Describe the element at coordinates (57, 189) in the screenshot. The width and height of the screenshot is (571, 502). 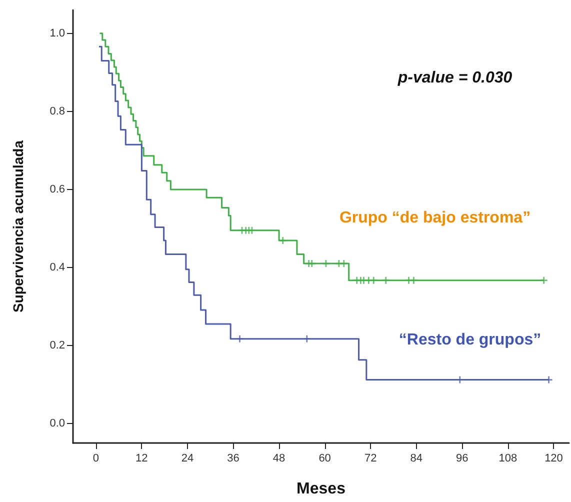
I see `y-tick-label: 0.6` at that location.